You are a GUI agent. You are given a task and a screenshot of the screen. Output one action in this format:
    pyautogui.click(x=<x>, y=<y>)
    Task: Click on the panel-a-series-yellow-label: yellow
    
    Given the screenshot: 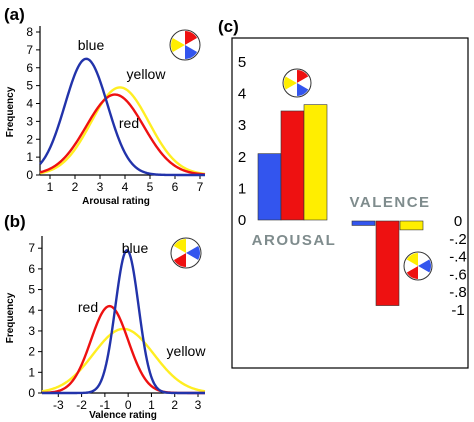 What is the action you would take?
    pyautogui.click(x=147, y=74)
    